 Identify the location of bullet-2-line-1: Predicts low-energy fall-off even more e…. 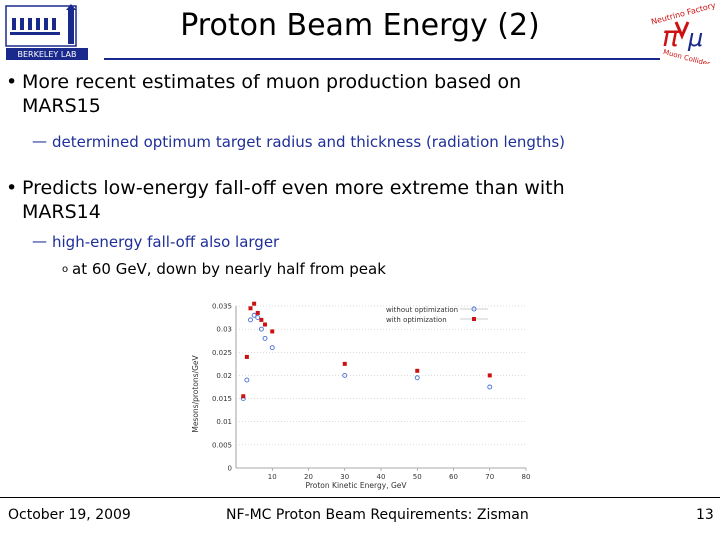
(293, 188).